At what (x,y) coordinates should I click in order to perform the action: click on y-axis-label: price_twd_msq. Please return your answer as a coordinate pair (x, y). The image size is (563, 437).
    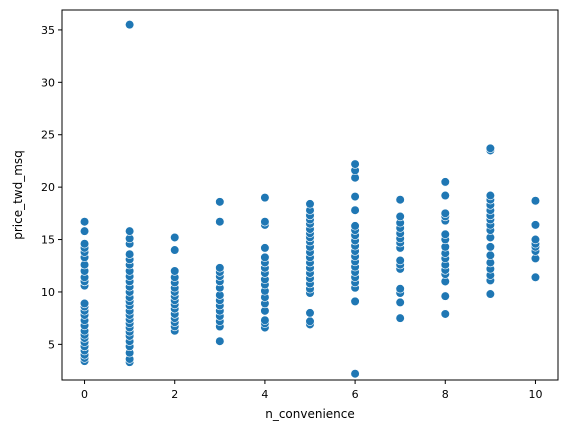
    Looking at the image, I should click on (18, 195).